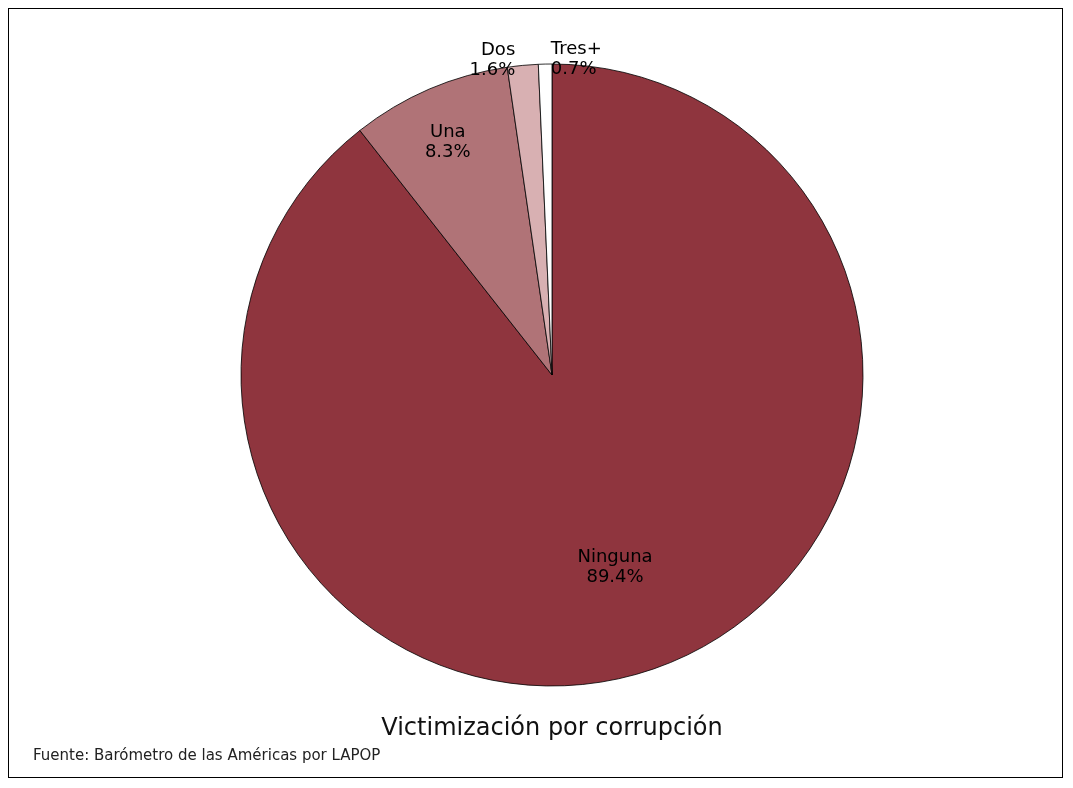  Describe the element at coordinates (615, 556) in the screenshot. I see `slice-label: Ninguna` at that location.